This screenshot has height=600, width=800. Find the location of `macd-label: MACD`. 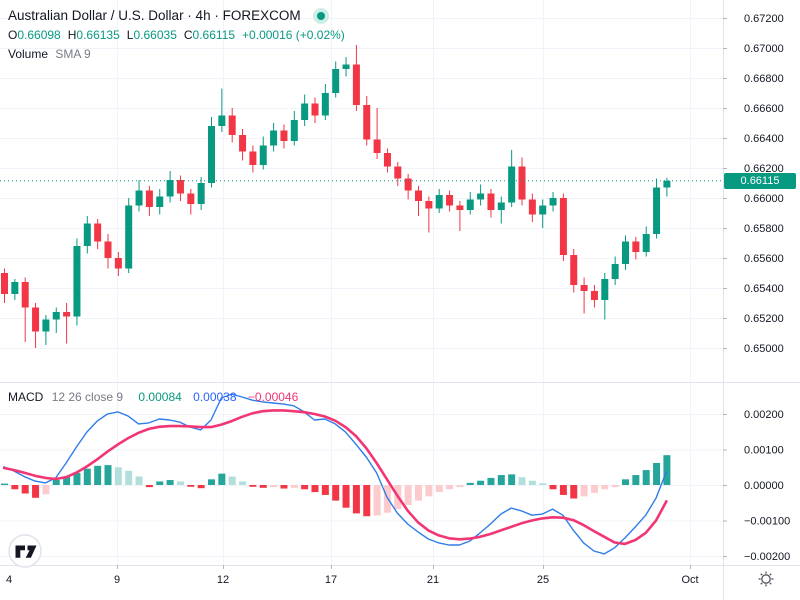

macd-label: MACD is located at coordinates (26, 397).